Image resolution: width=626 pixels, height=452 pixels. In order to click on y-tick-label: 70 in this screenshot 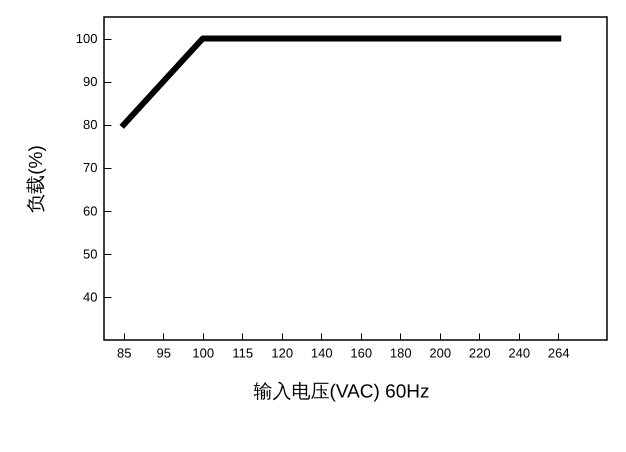, I will do `click(90, 168)`.